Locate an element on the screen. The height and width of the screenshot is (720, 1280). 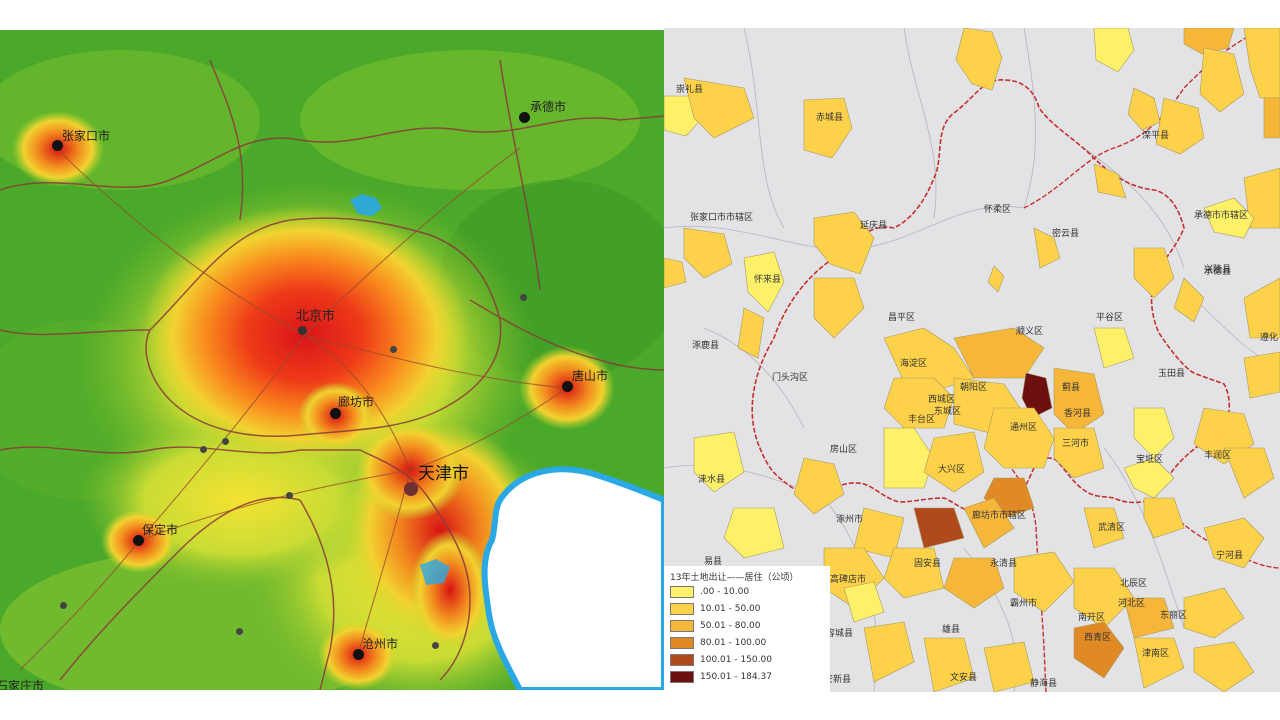
bohai-sea is located at coordinates (572, 578).